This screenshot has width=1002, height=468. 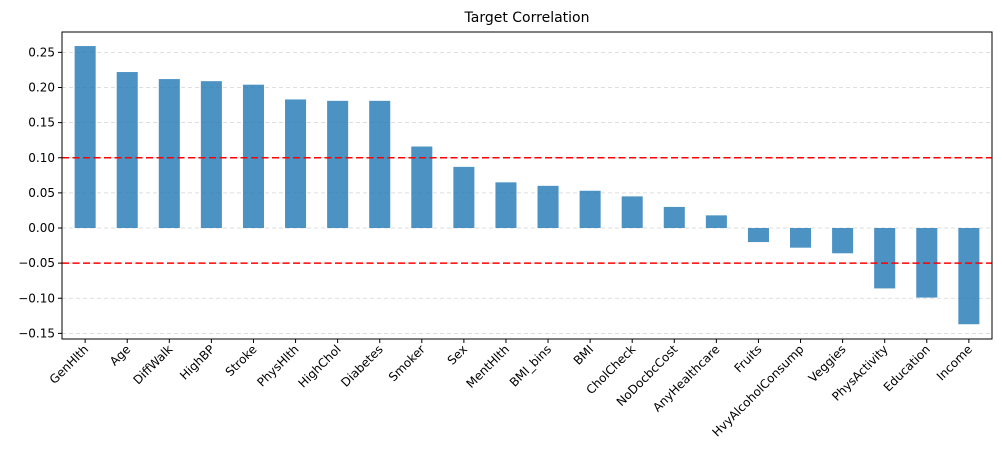 What do you see at coordinates (530, 365) in the screenshot?
I see `x-tick-label: BMI_bins` at bounding box center [530, 365].